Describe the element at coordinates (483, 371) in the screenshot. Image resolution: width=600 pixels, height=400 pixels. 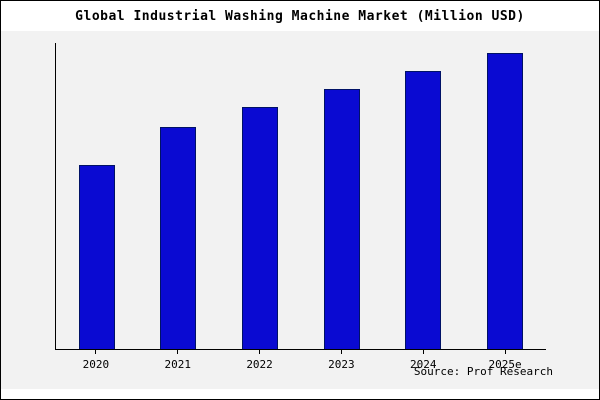
I see `source-text: Source: Prof Research` at that location.